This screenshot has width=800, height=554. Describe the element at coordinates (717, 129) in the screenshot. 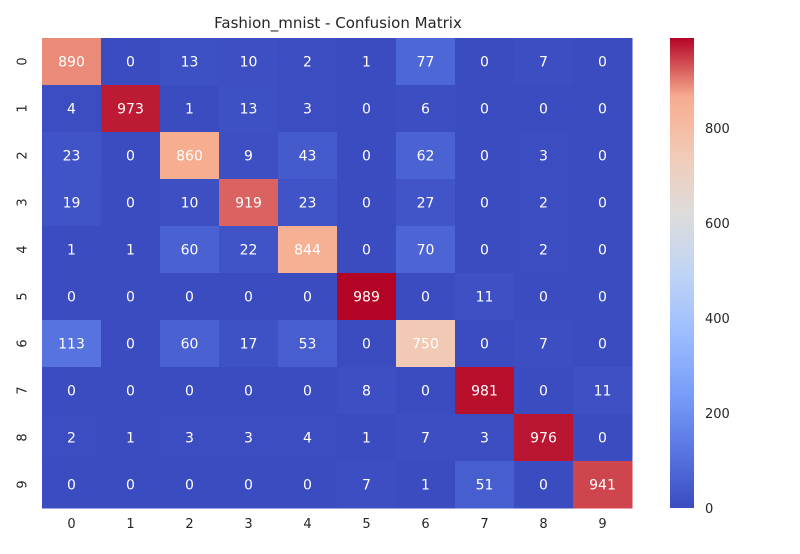

I see `colorbar-tick-label: 800` at that location.